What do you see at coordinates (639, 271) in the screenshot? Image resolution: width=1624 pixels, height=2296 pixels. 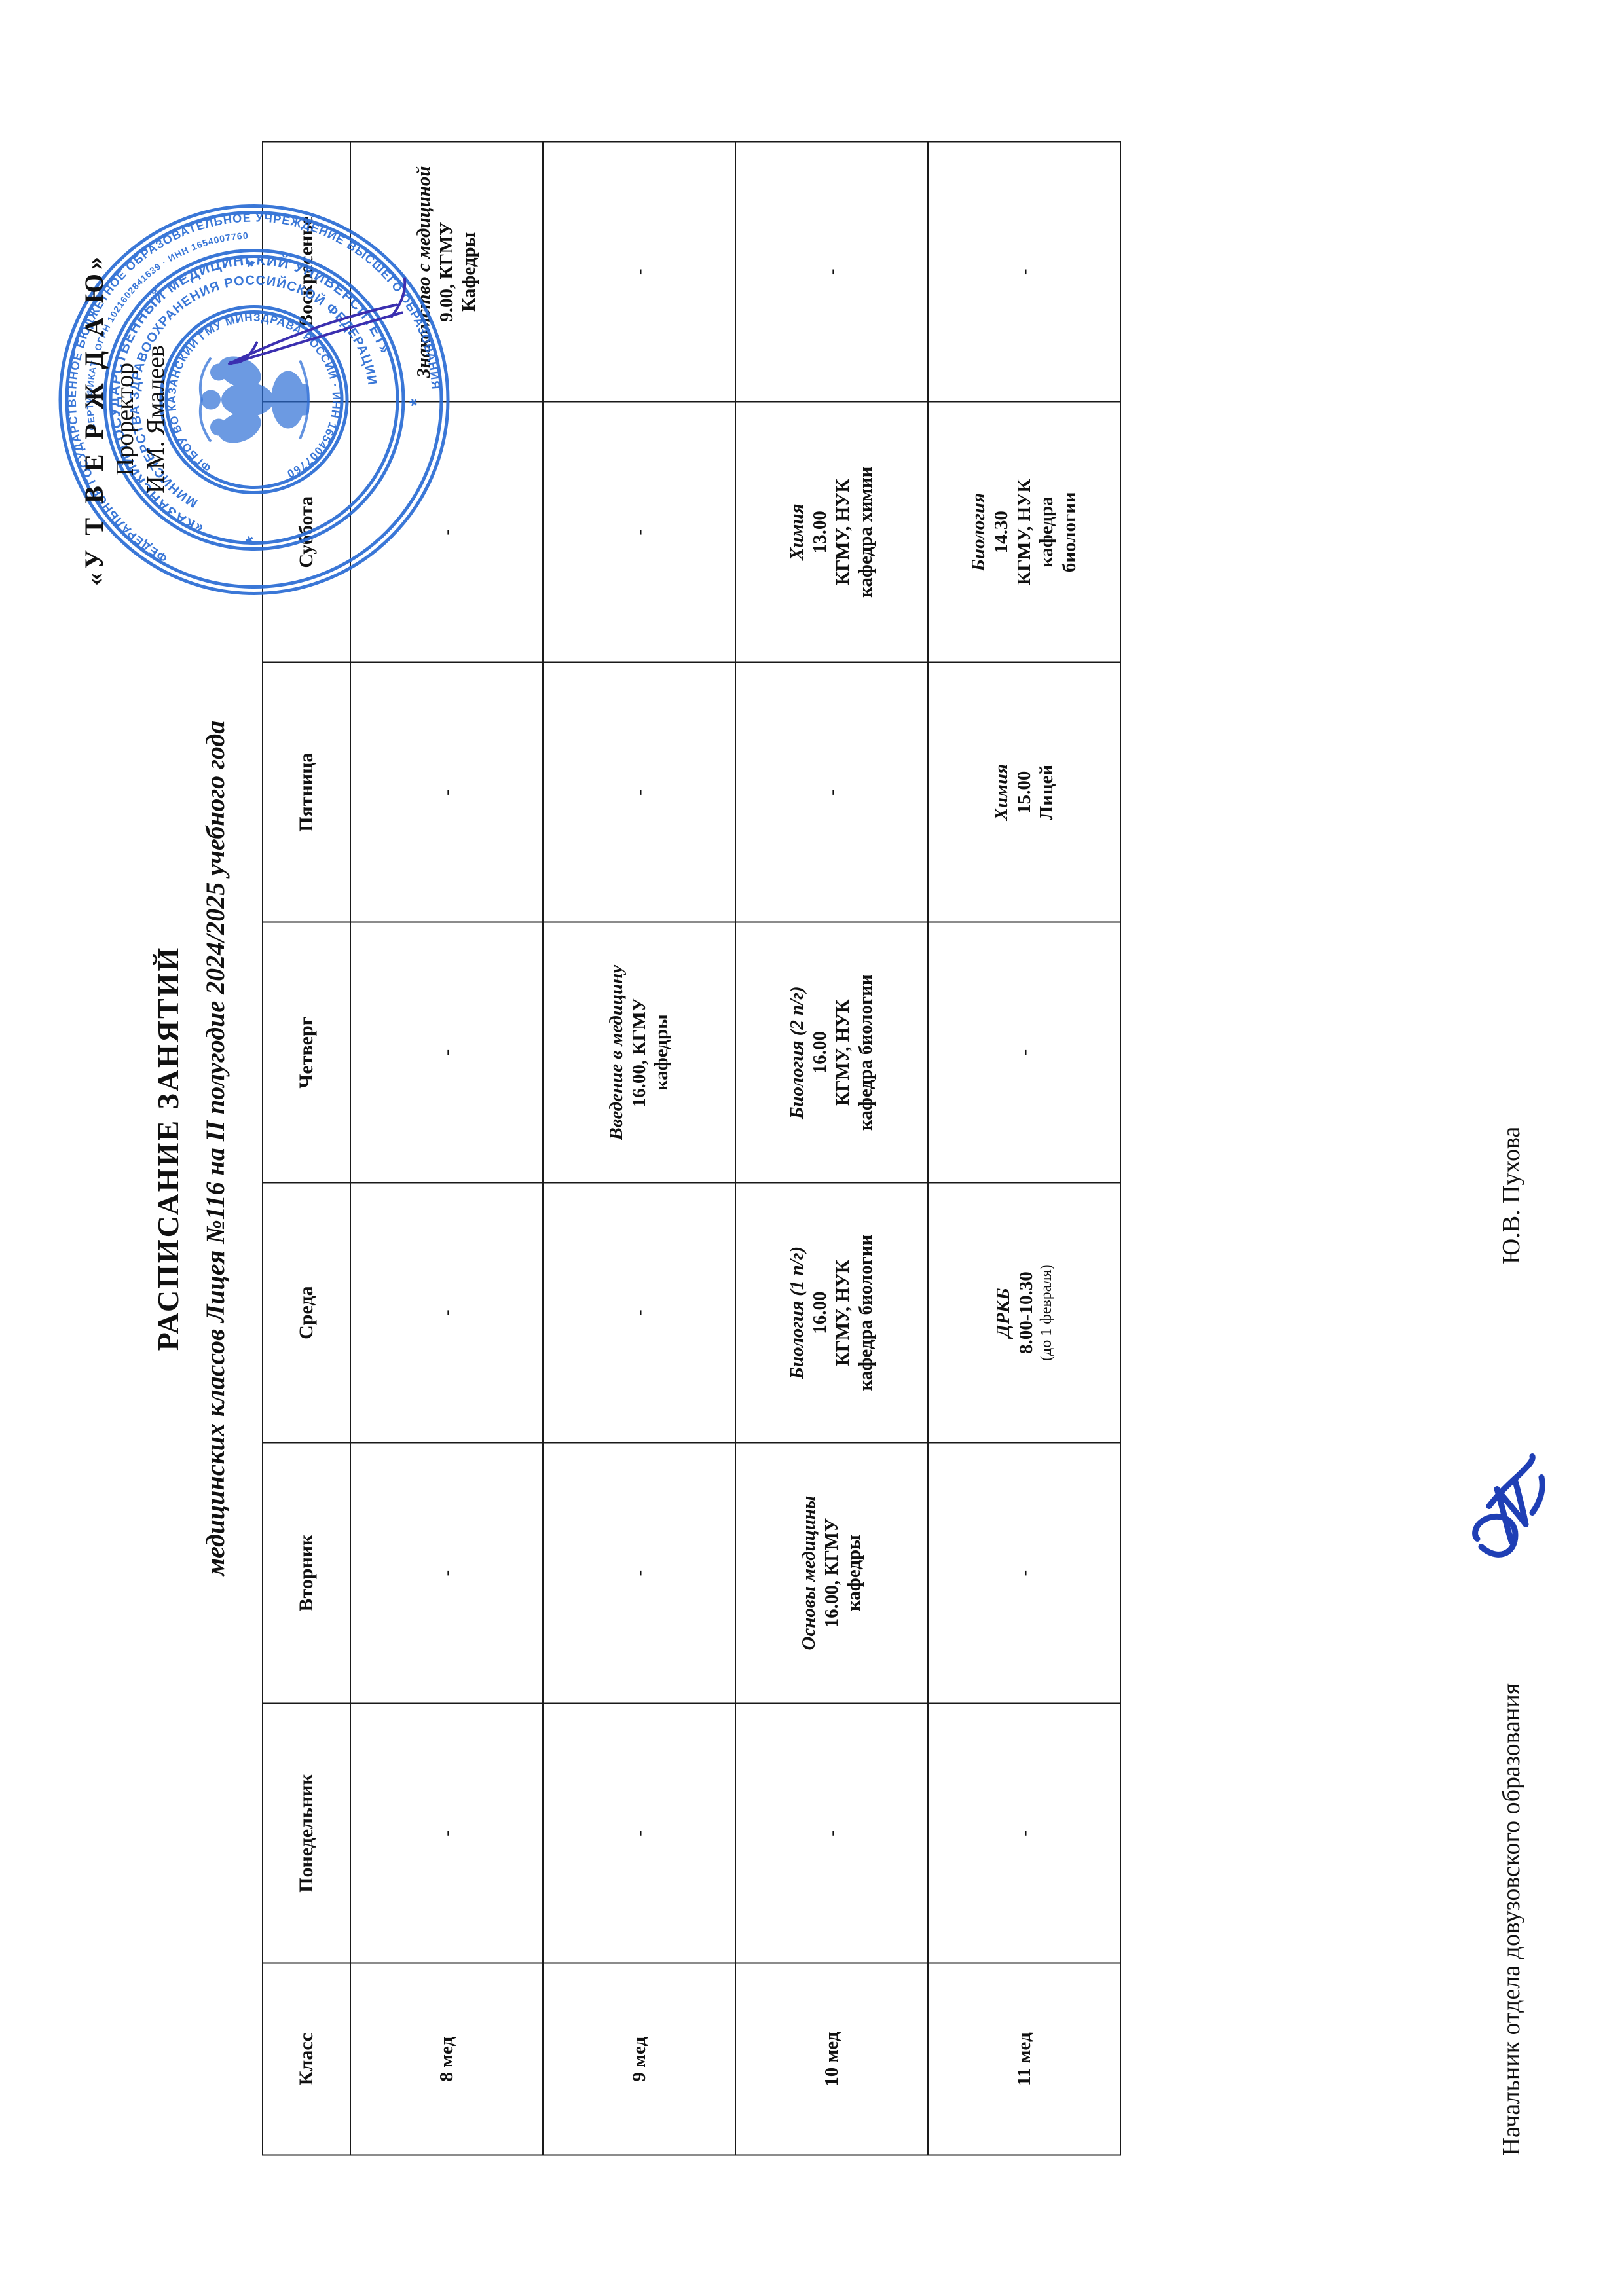 I see `lesson-cell-1-6: -` at bounding box center [639, 271].